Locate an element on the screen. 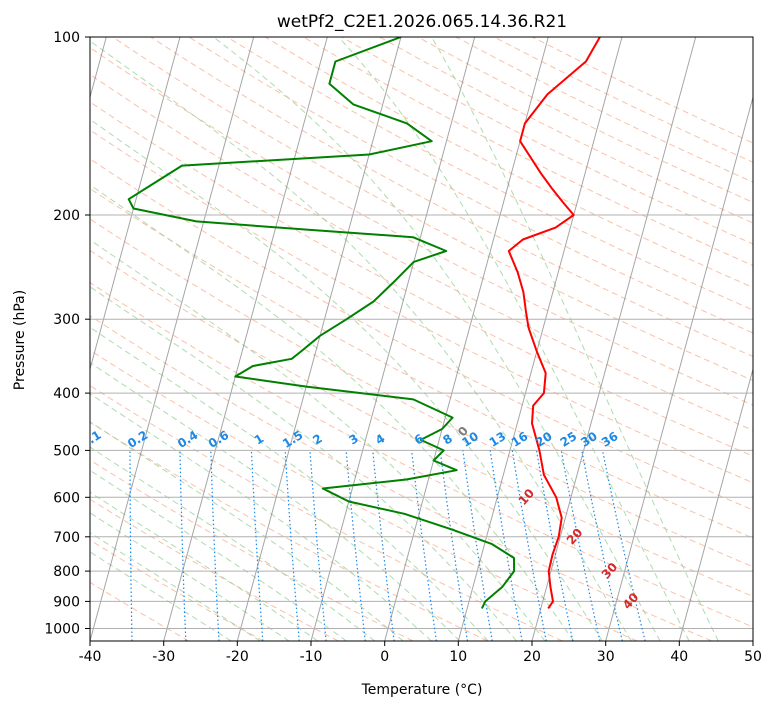 This screenshot has height=708, width=775. y-tick-label: 900 is located at coordinates (66, 602).